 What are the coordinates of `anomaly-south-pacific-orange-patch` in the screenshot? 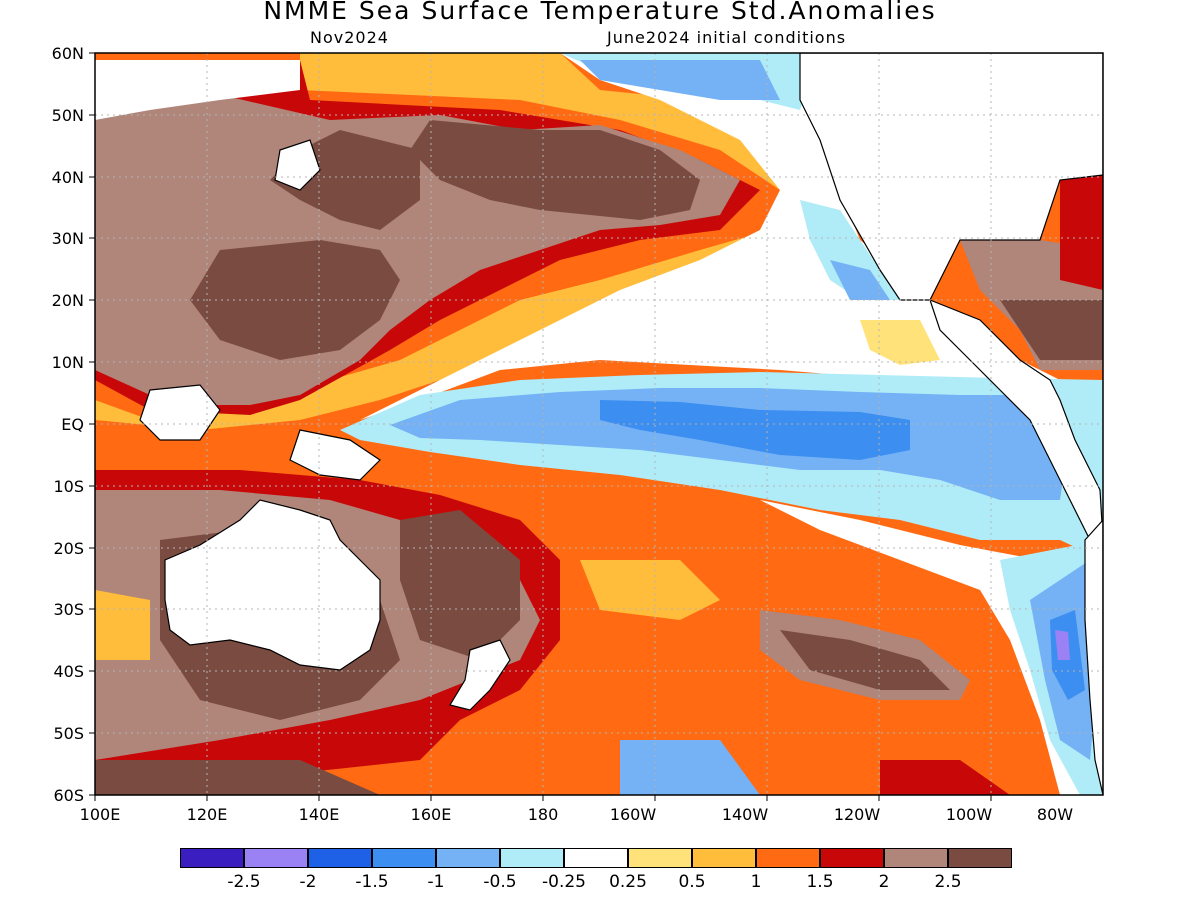 It's located at (650, 590).